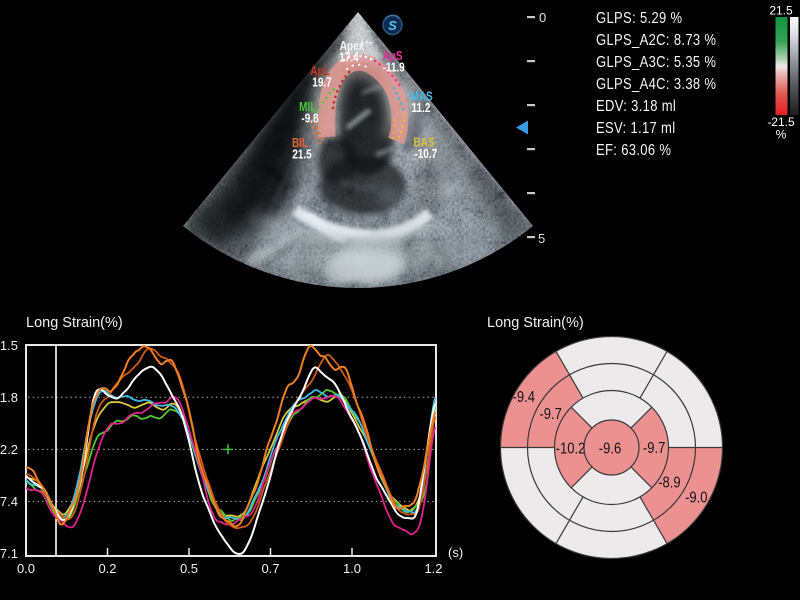  Describe the element at coordinates (321, 83) in the screenshot. I see `svg-text: 19.7` at that location.